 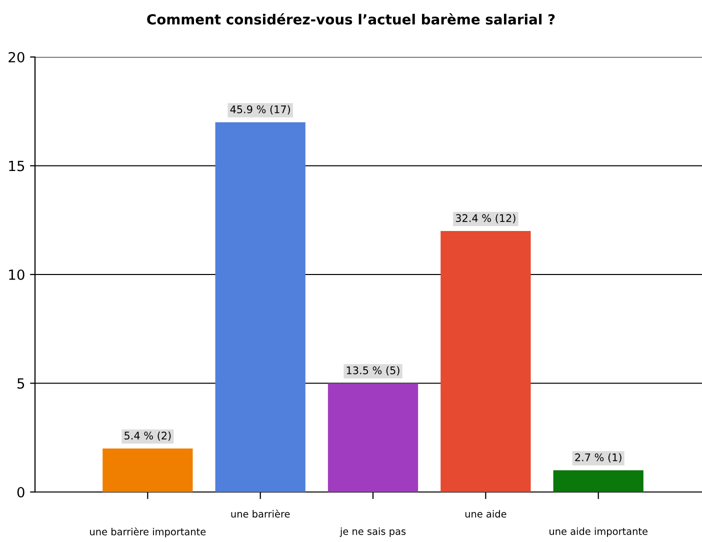 I want to click on y-tick-label: 0, so click(x=20, y=492).